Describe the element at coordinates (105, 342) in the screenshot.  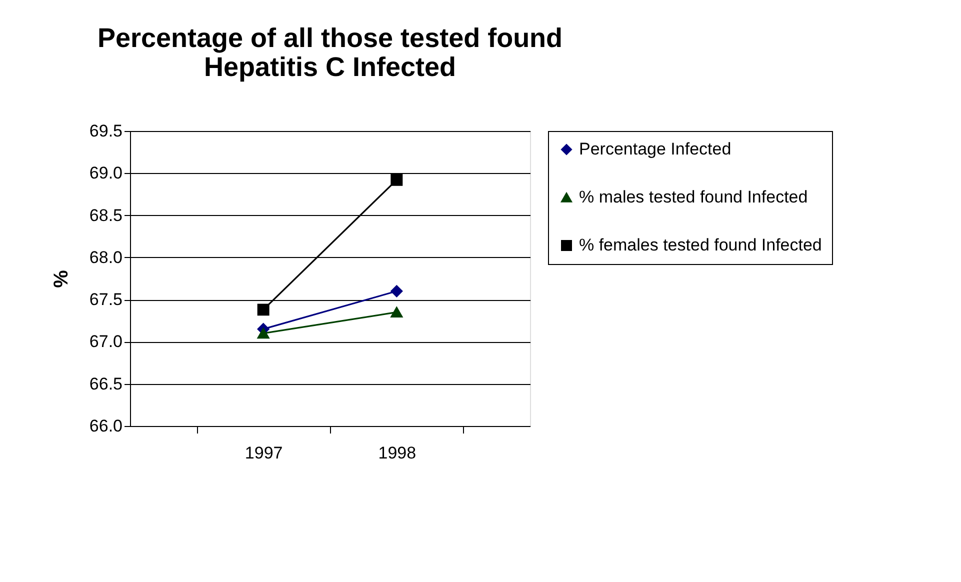
I see `y-tick-label: 67.0` at that location.